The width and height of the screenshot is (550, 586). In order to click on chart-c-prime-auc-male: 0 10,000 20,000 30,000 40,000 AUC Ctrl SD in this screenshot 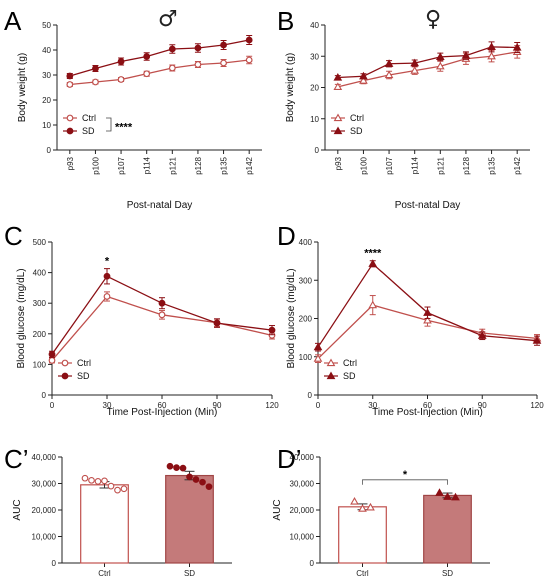, I will do `click(122, 515)`.